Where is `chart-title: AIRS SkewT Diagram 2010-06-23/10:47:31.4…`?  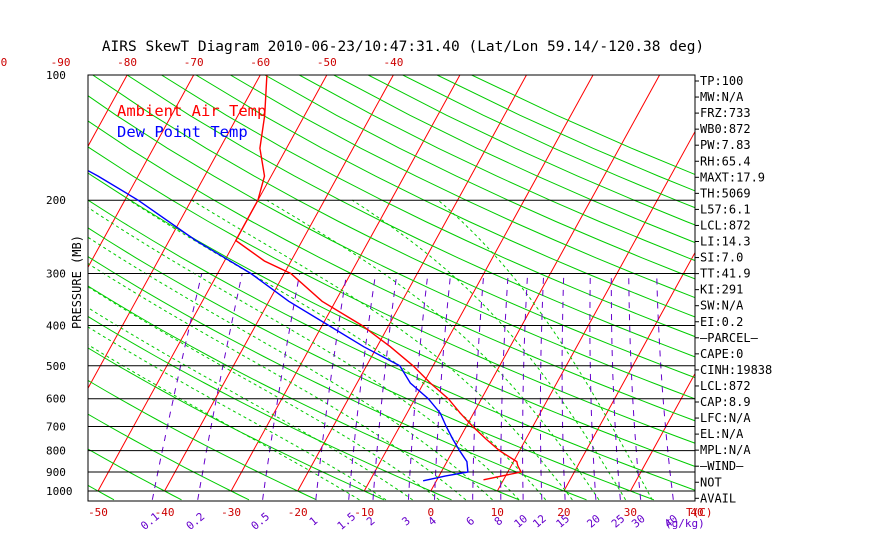
chart-title: AIRS SkewT Diagram 2010-06-23/10:47:31.4… is located at coordinates (403, 47).